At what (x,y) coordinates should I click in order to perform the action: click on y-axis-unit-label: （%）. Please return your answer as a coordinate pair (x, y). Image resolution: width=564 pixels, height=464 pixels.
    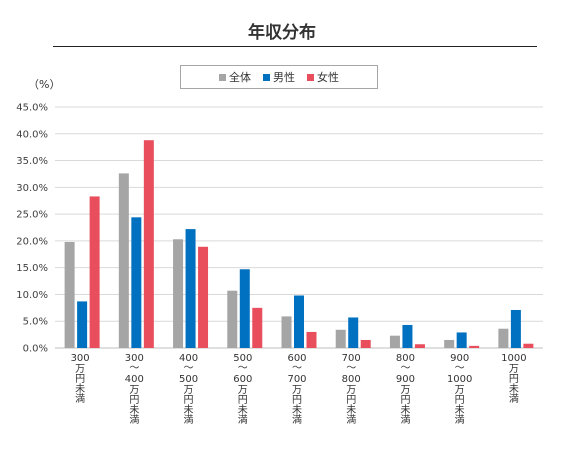
    Looking at the image, I should click on (44, 84).